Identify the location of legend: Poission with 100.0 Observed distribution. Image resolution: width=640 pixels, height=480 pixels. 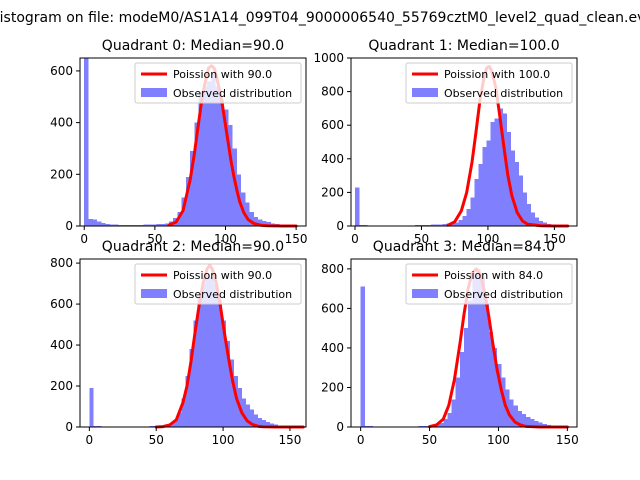
(489, 83).